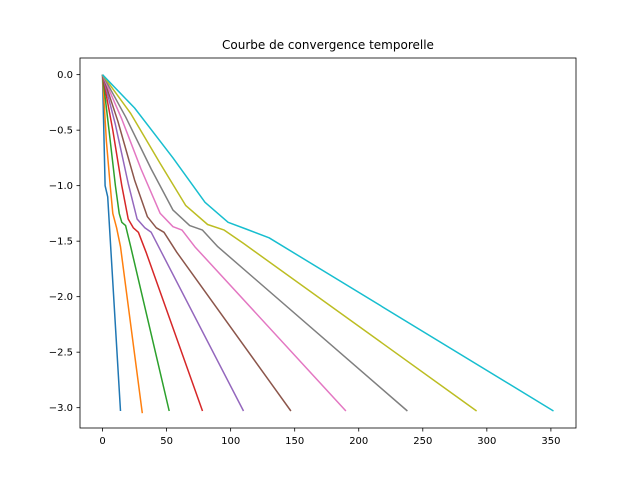  What do you see at coordinates (61, 408) in the screenshot?
I see `y-tick-label: −3.0` at bounding box center [61, 408].